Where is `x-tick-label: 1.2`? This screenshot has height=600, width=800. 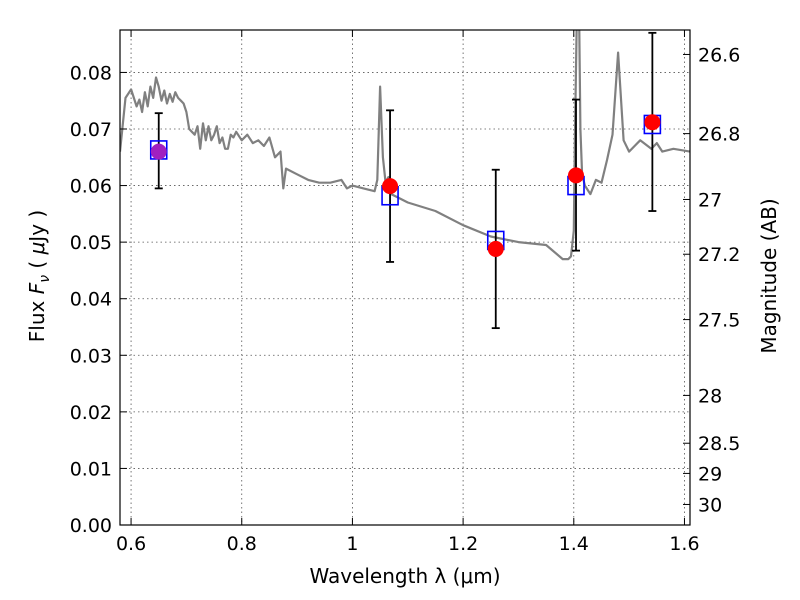
x-tick-label: 1.2 is located at coordinates (463, 544).